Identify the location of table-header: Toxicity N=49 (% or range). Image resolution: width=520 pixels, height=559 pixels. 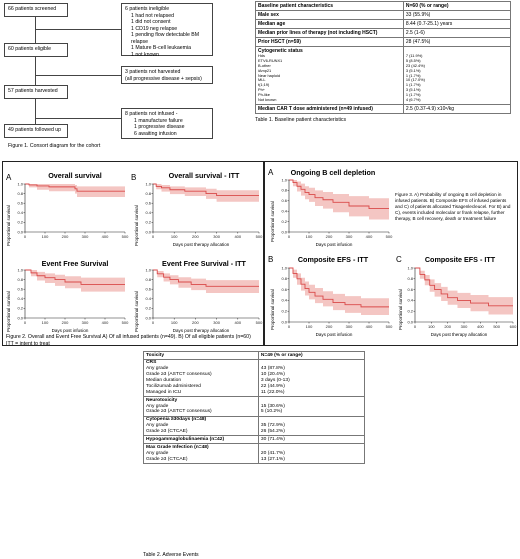
(254, 355).